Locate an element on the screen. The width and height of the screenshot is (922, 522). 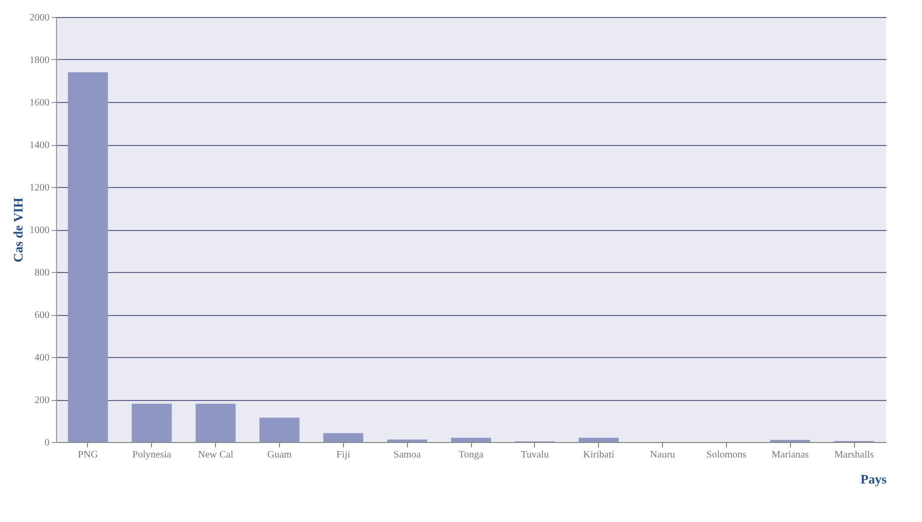
x-tick-label: Marianas is located at coordinates (790, 455).